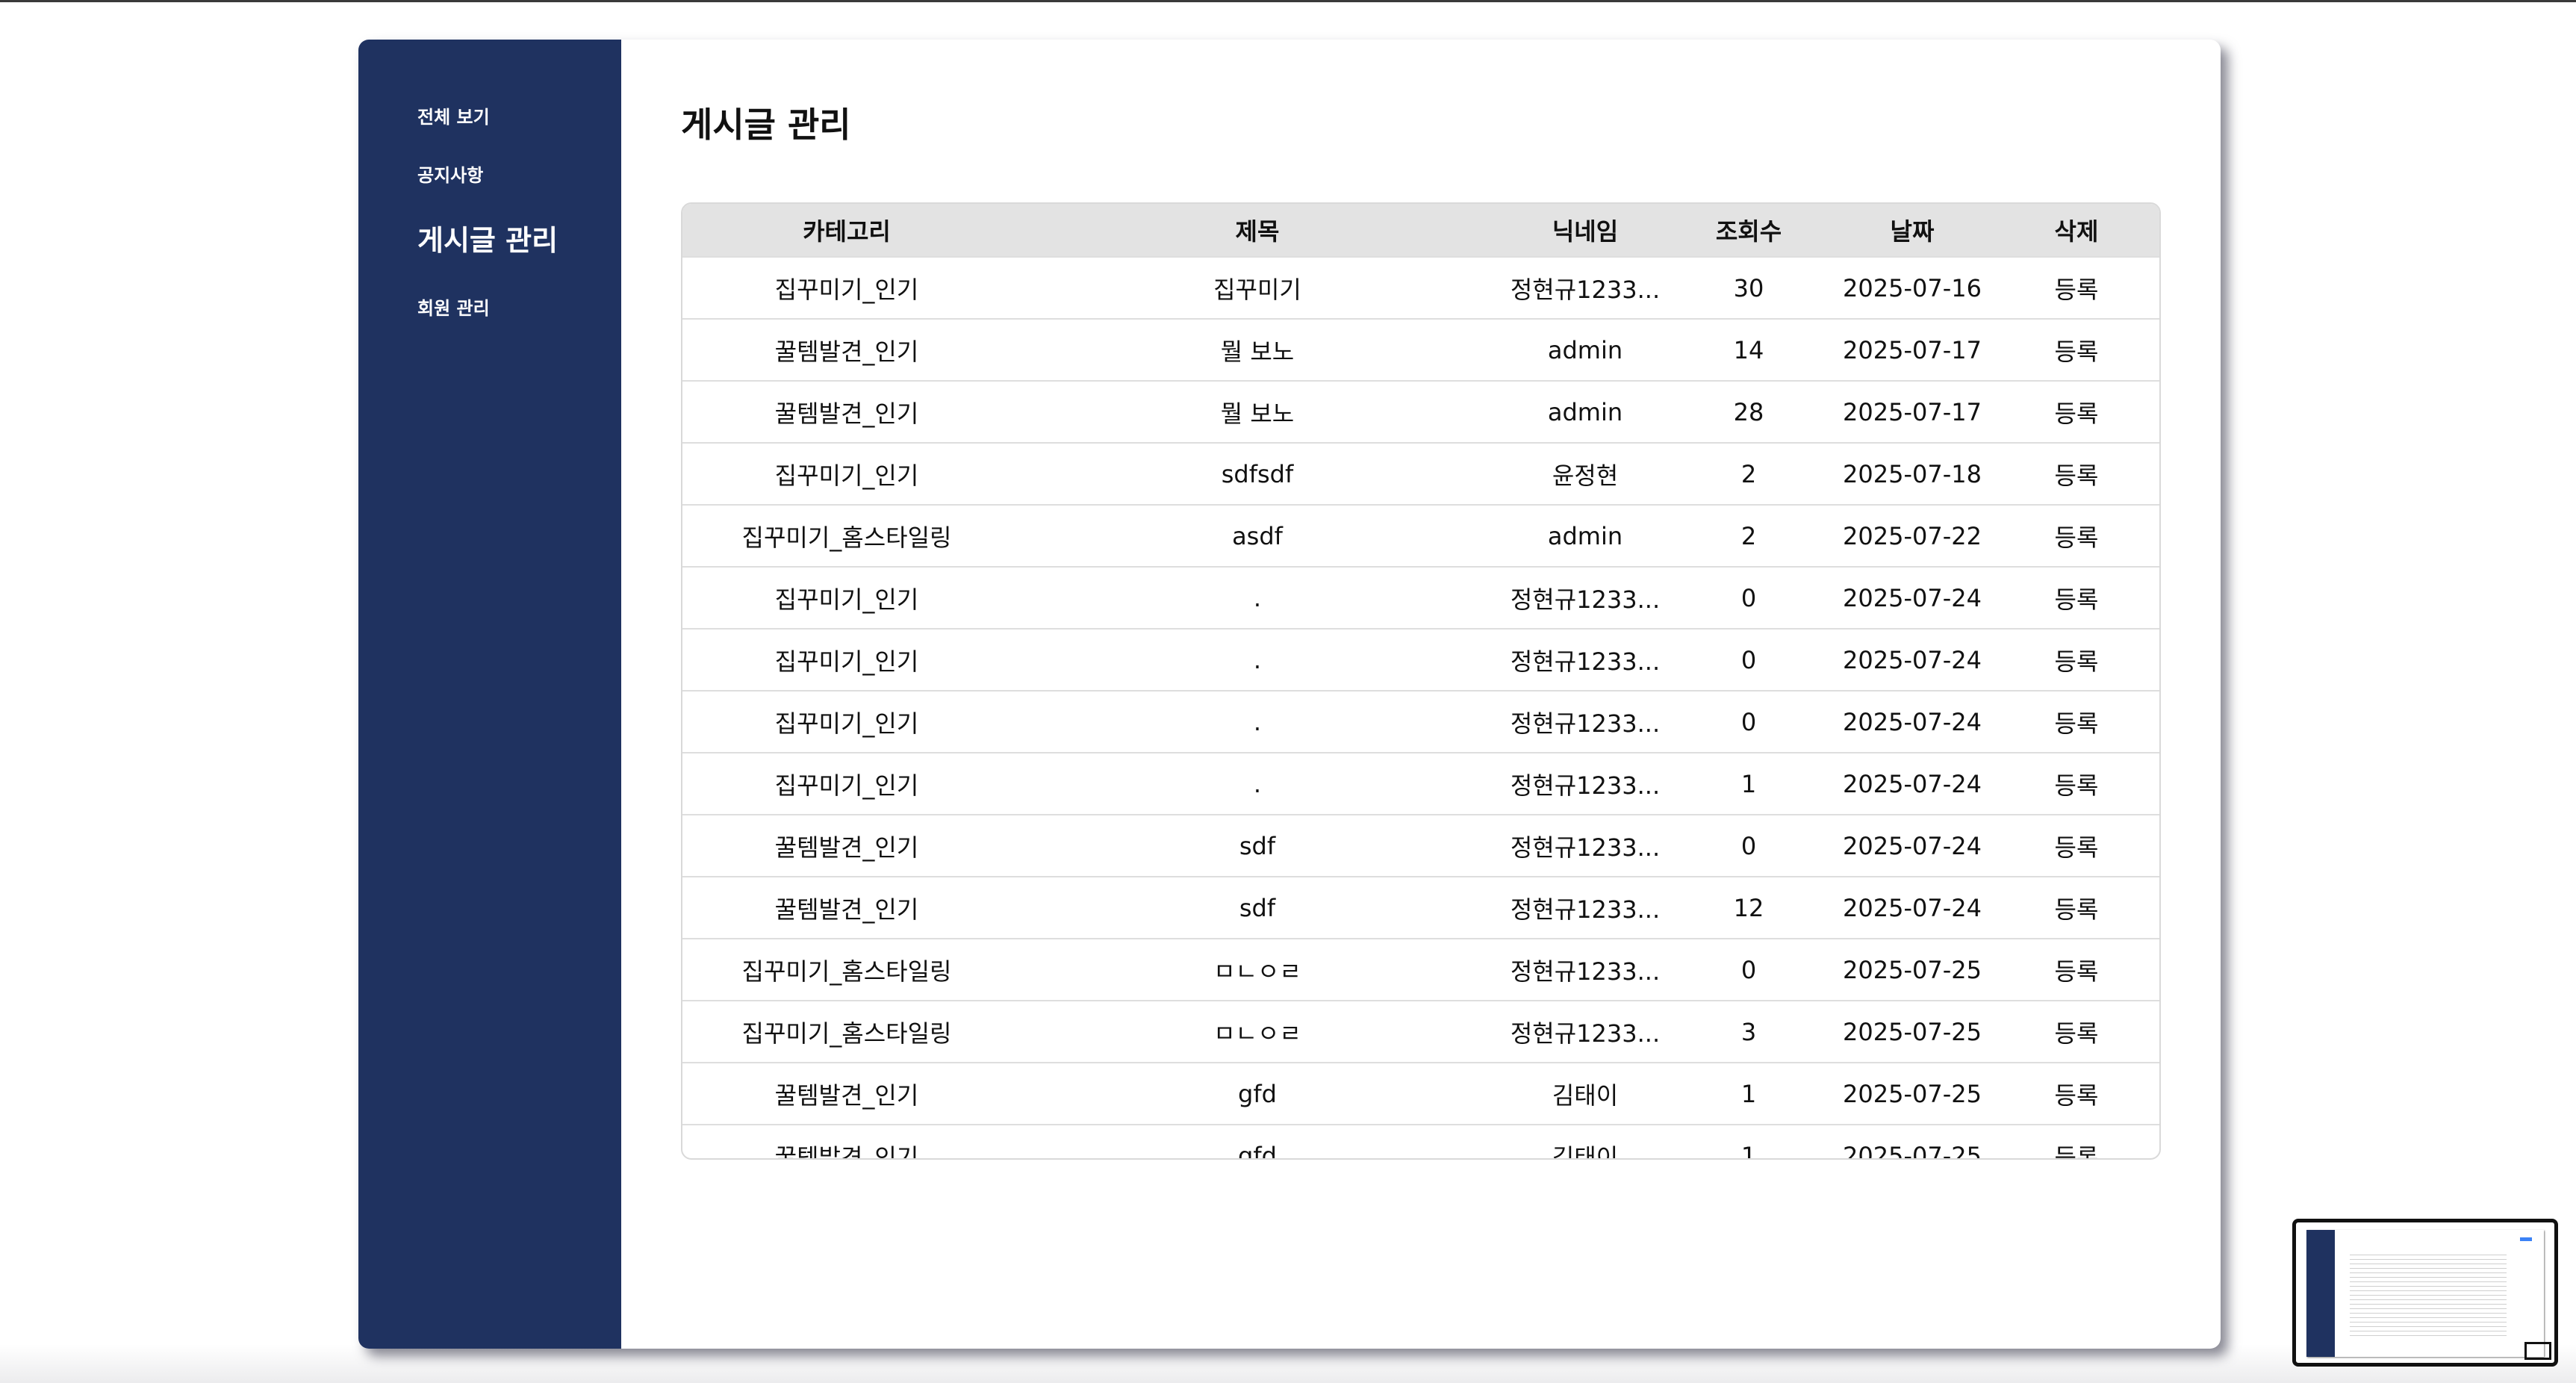 The width and height of the screenshot is (2576, 1383). Describe the element at coordinates (1912, 535) in the screenshot. I see `cell-date: 2025-07-22` at that location.